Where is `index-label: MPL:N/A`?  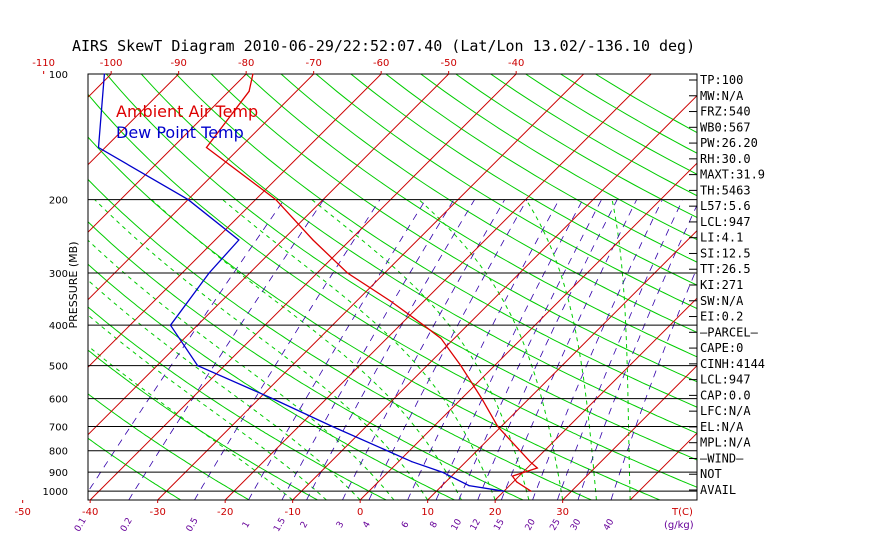 index-label: MPL:N/A is located at coordinates (725, 443).